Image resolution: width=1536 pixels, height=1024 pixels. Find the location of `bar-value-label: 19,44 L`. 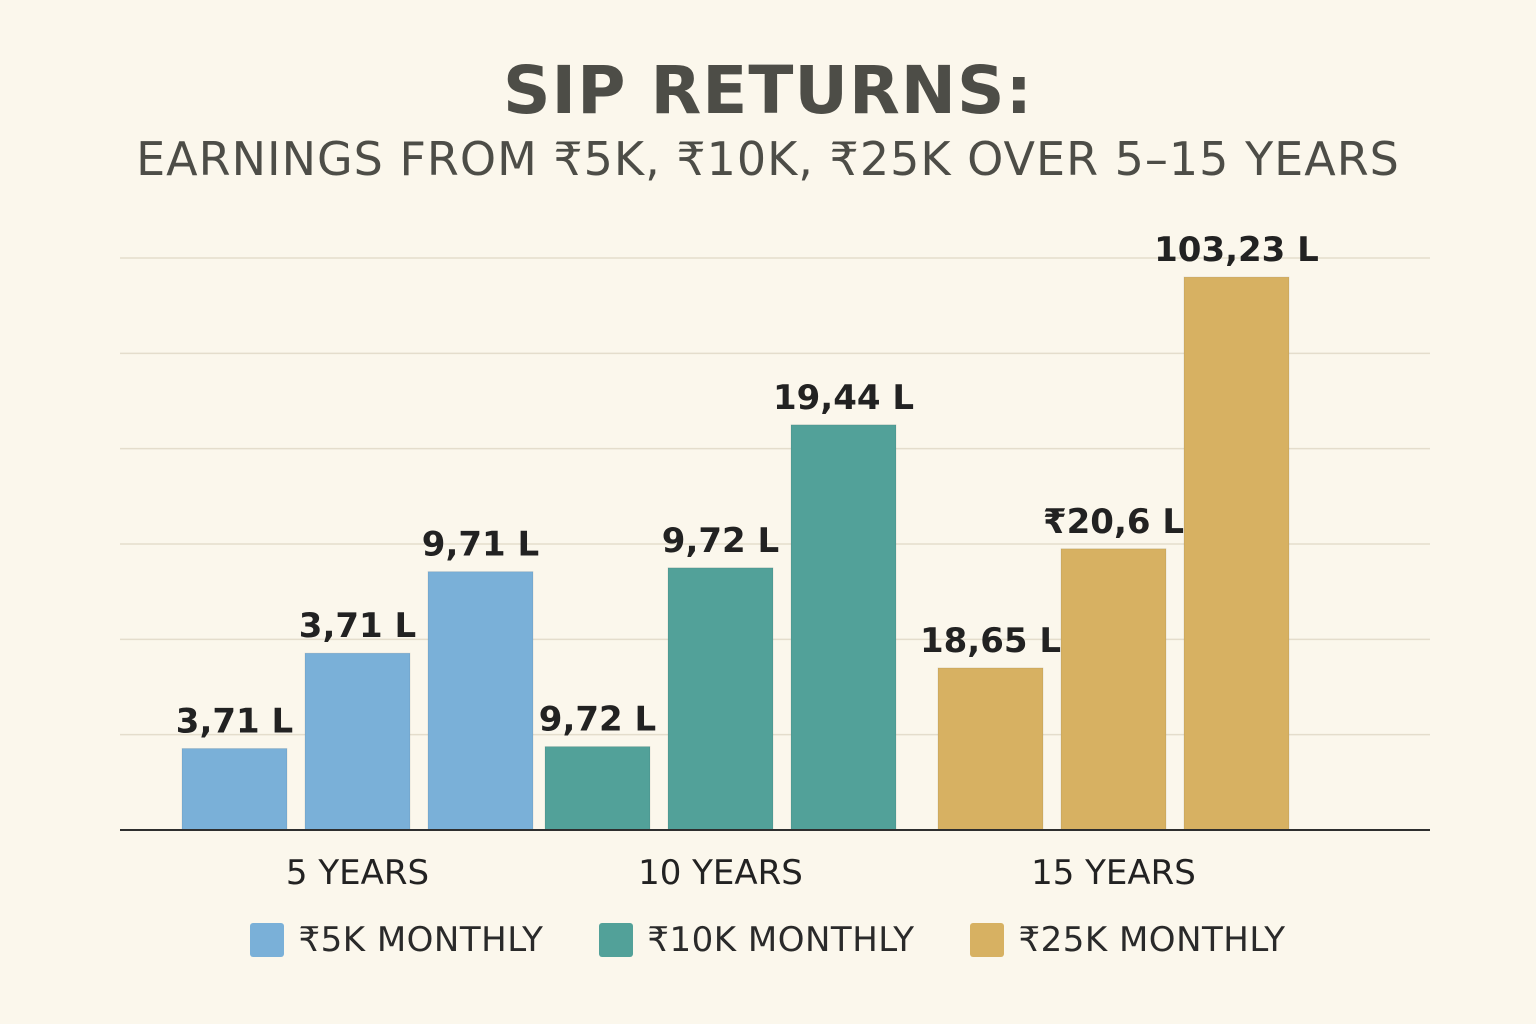

bar-value-label: 19,44 L is located at coordinates (843, 398).